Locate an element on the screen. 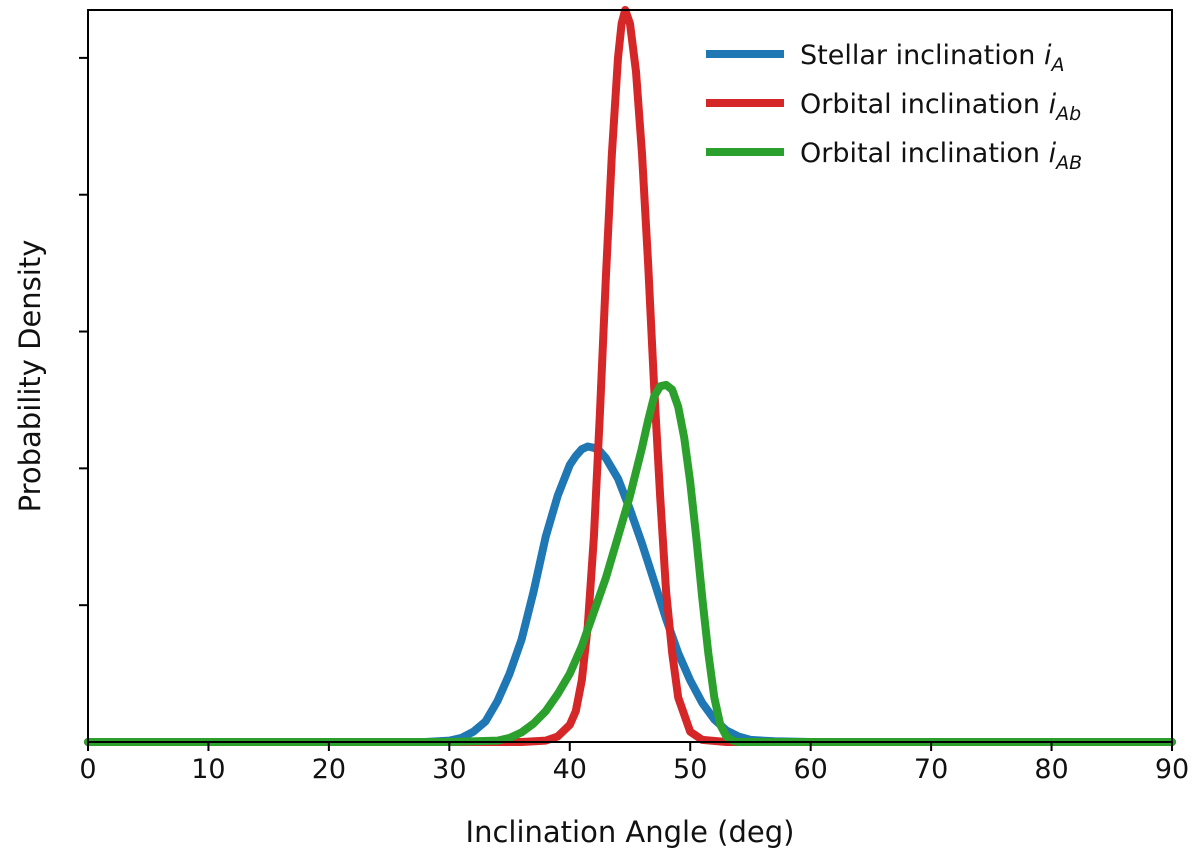 This screenshot has height=862, width=1200. x-axis-label: Inclination Angle (deg) is located at coordinates (630, 832).